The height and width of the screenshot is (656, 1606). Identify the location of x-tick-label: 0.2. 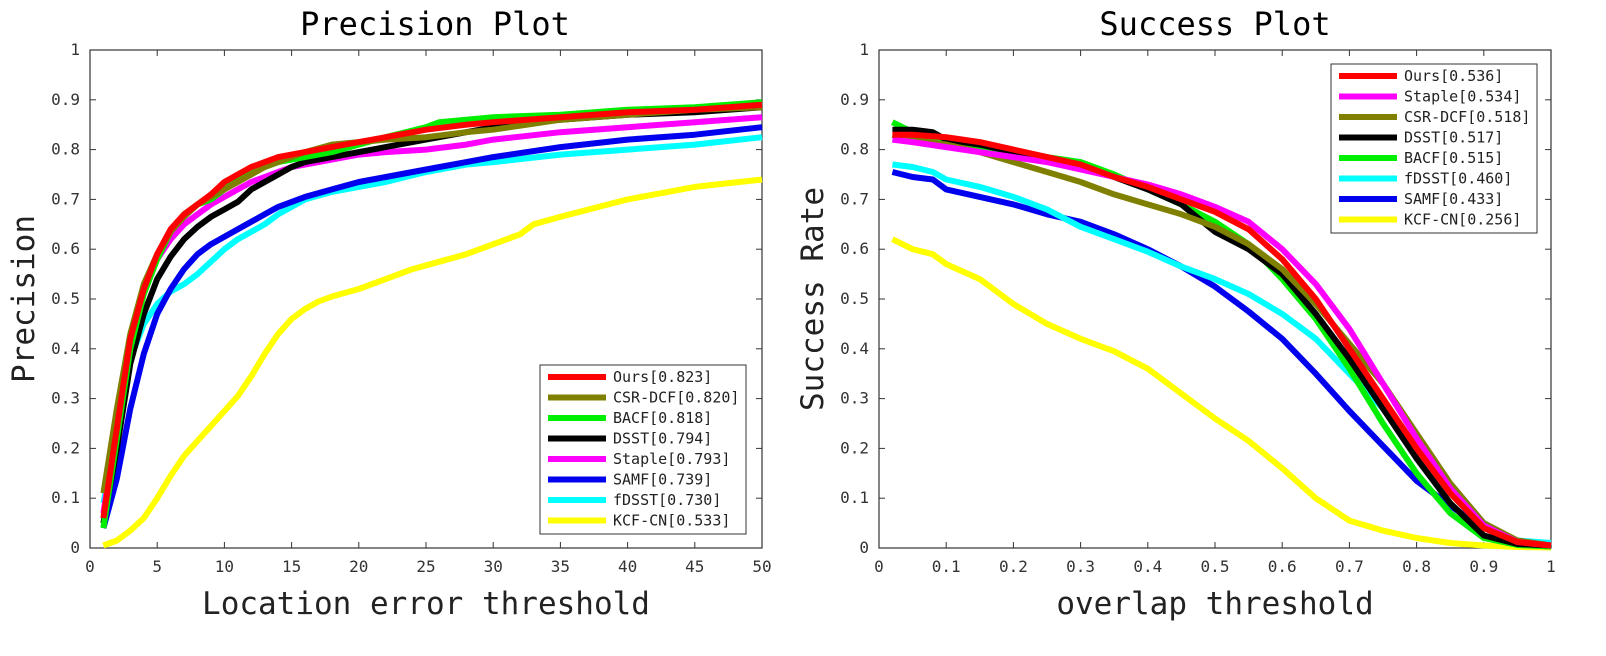
(1013, 566).